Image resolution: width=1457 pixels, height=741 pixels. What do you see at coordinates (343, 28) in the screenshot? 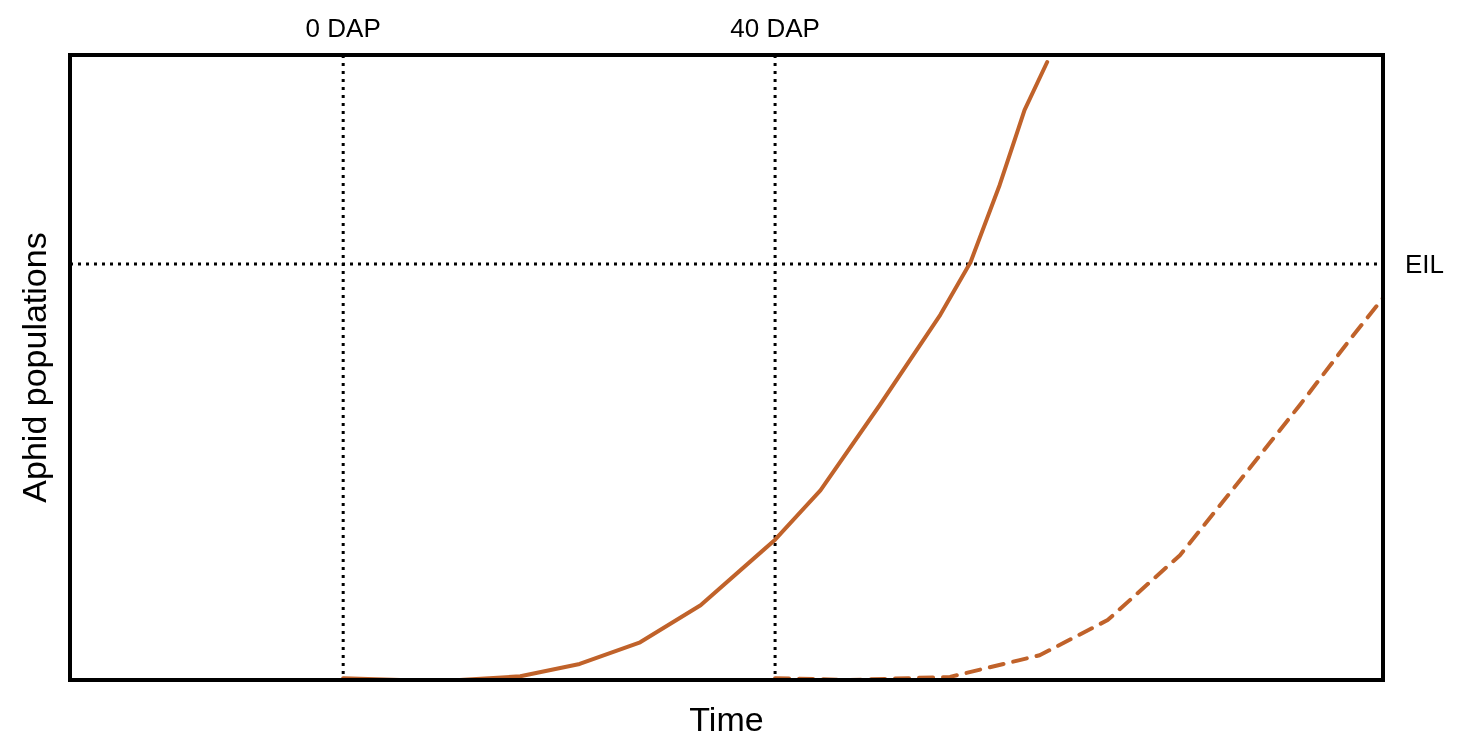
I see `x-tick-label: 0 DAP` at bounding box center [343, 28].